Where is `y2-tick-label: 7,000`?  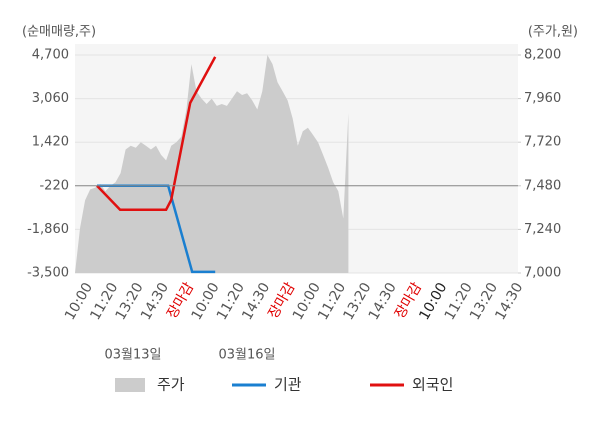
y2-tick-label: 7,000 is located at coordinates (542, 273).